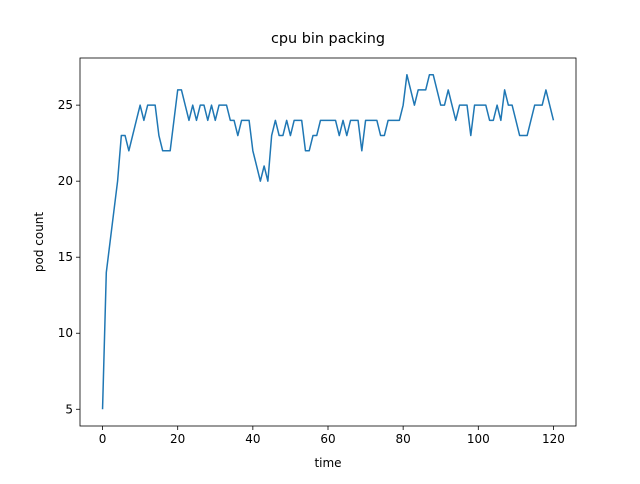  I want to click on x-axis-label: time, so click(327, 463).